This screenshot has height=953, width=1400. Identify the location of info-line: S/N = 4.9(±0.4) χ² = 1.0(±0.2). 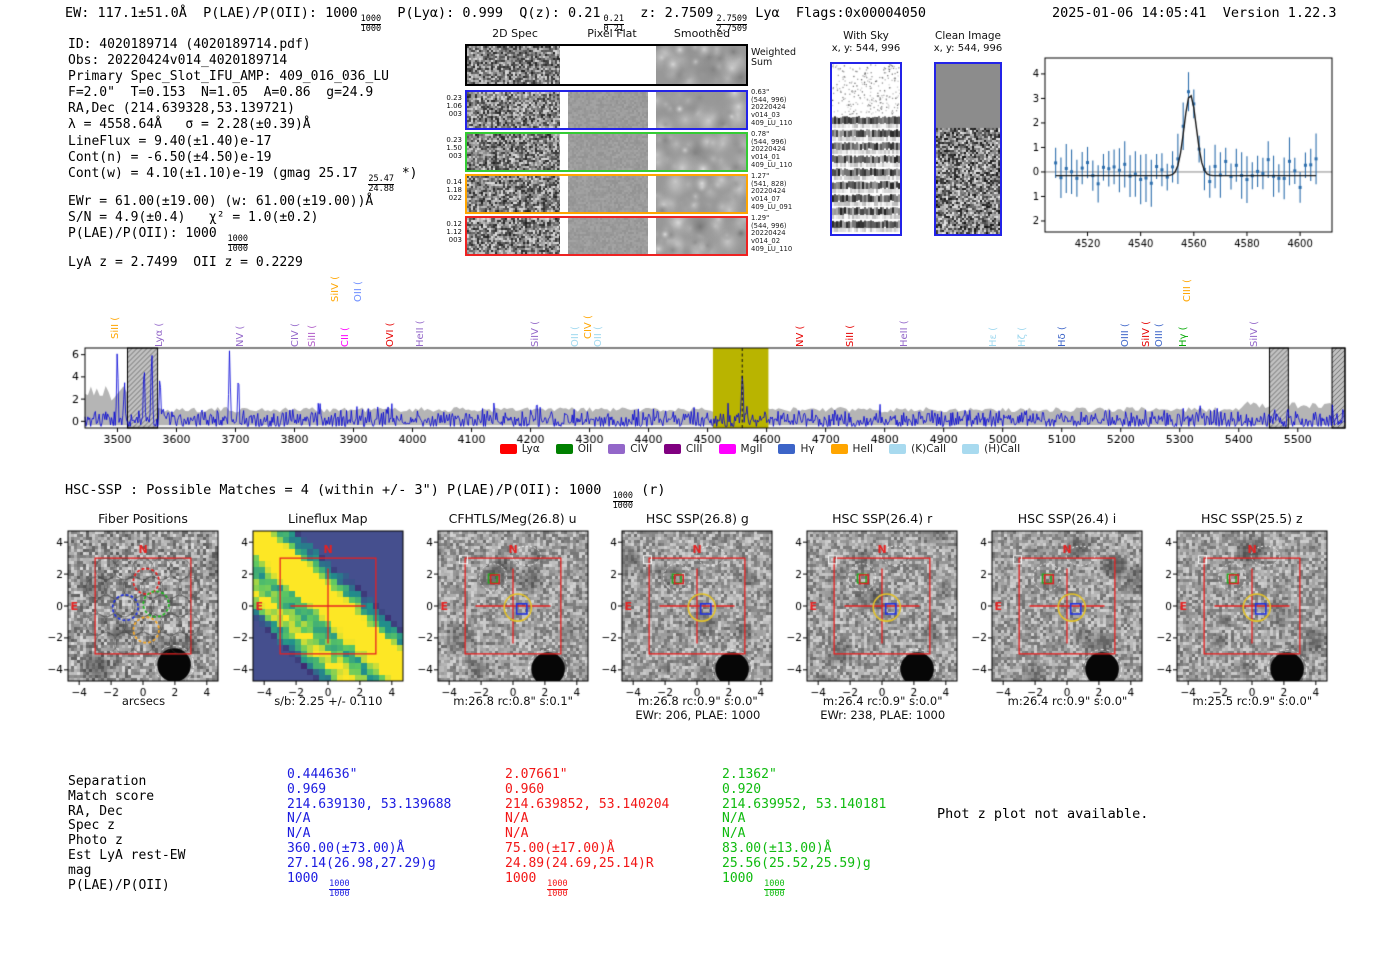
(243, 218).